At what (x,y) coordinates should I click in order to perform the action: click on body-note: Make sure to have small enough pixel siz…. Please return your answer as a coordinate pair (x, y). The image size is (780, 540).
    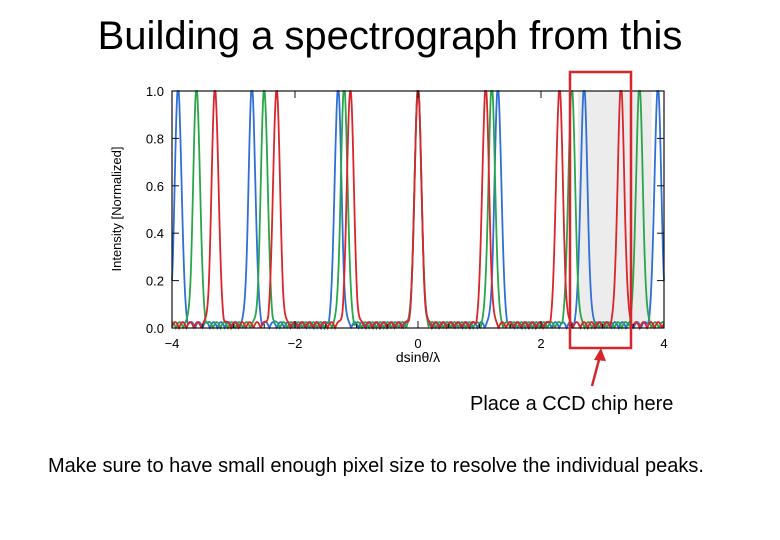
    Looking at the image, I should click on (376, 466).